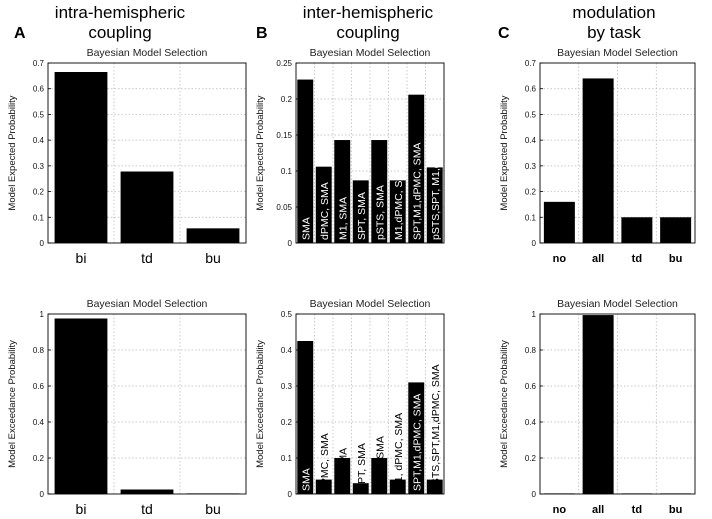 Image resolution: width=712 pixels, height=519 pixels. I want to click on category-label: SMA, so click(306, 479).